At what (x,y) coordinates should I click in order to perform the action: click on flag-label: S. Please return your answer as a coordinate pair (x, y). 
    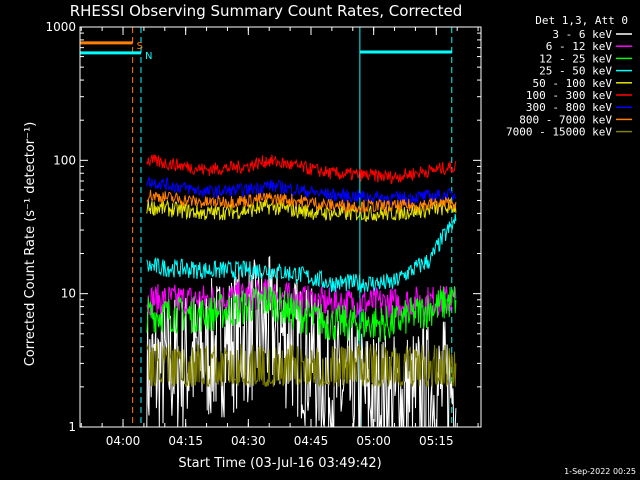
    Looking at the image, I should click on (140, 46).